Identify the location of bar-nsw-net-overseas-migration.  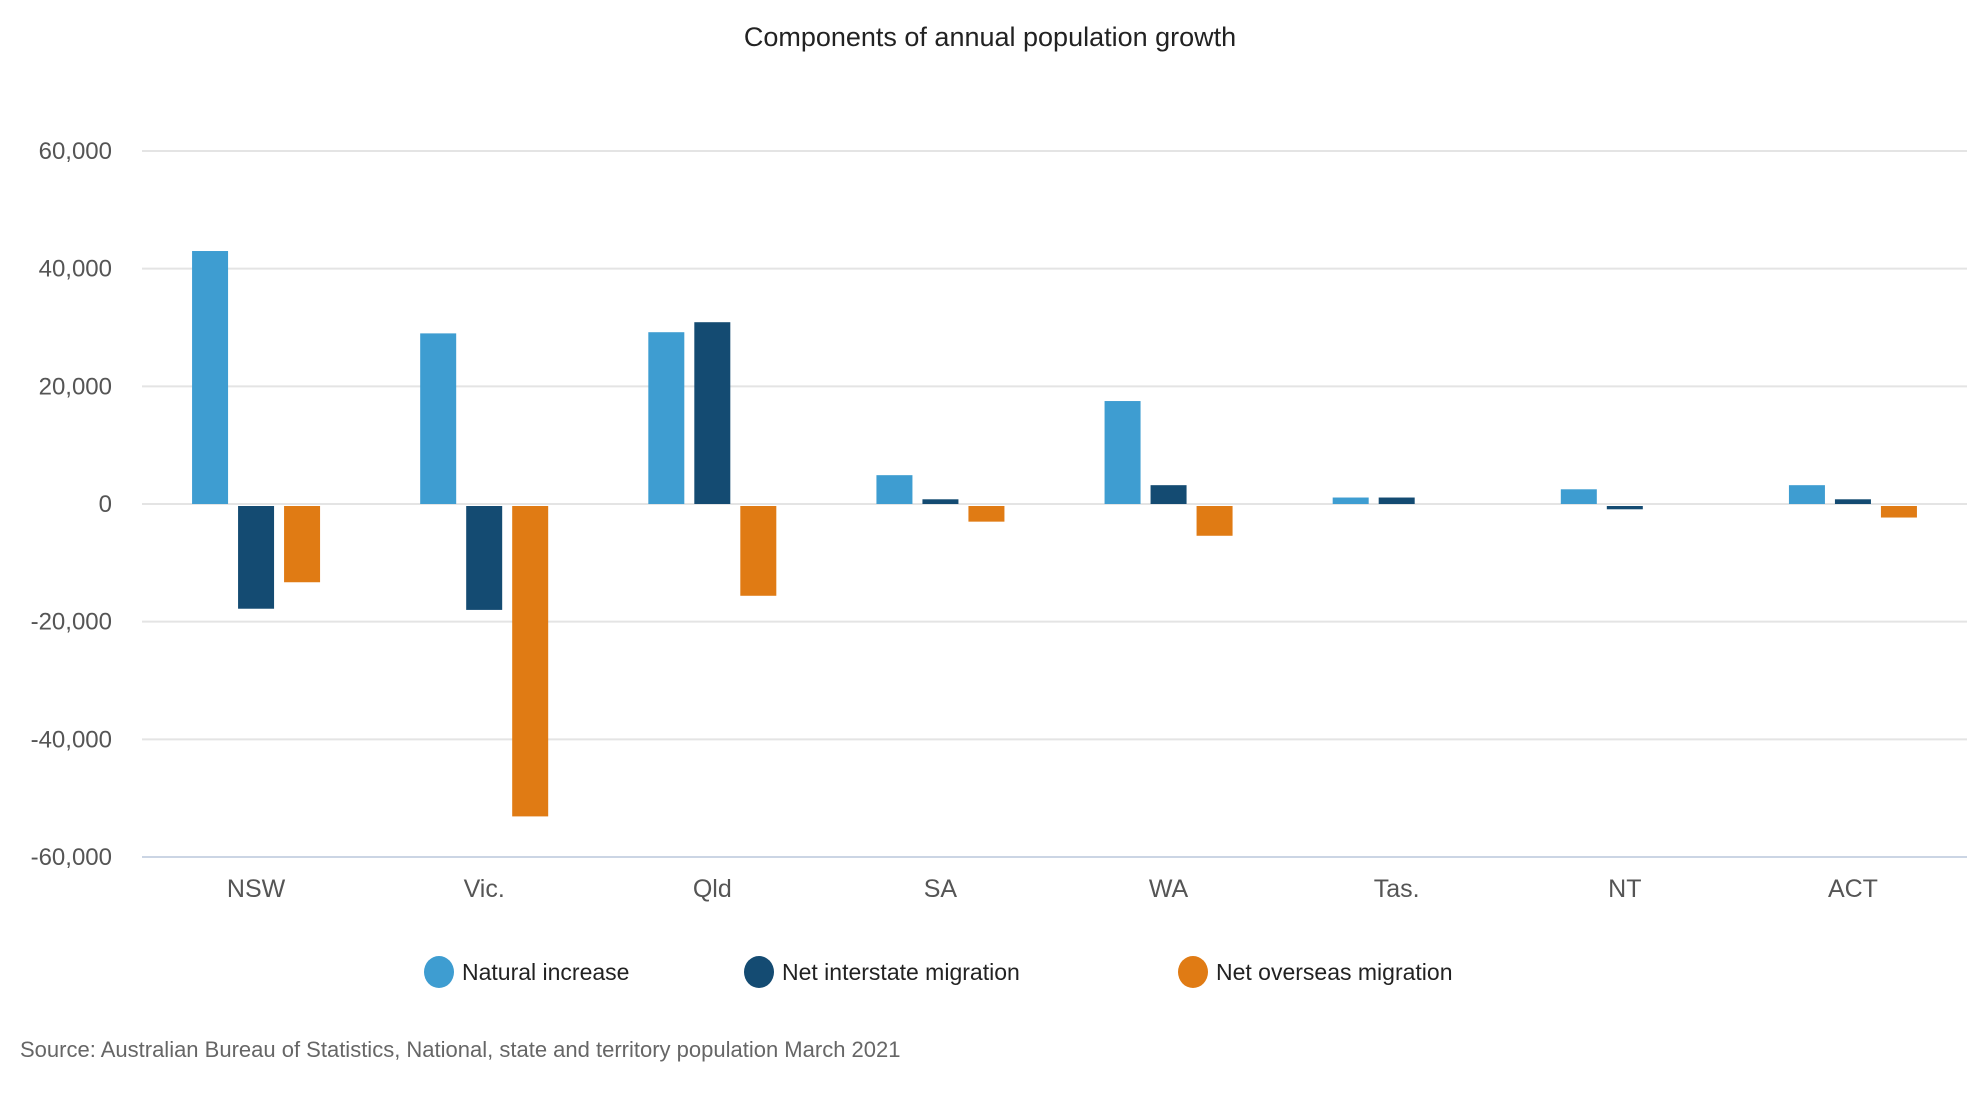
(302, 544).